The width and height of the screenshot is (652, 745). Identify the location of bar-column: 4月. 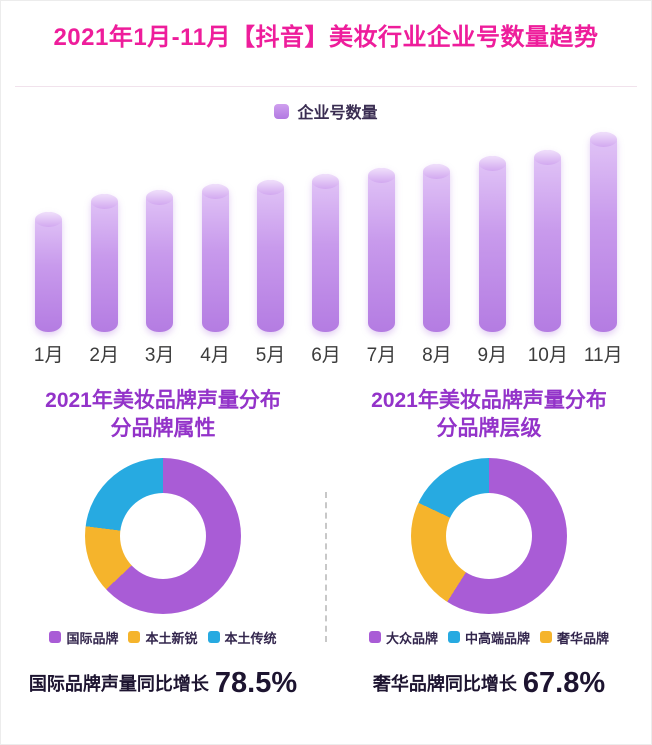
(214, 249).